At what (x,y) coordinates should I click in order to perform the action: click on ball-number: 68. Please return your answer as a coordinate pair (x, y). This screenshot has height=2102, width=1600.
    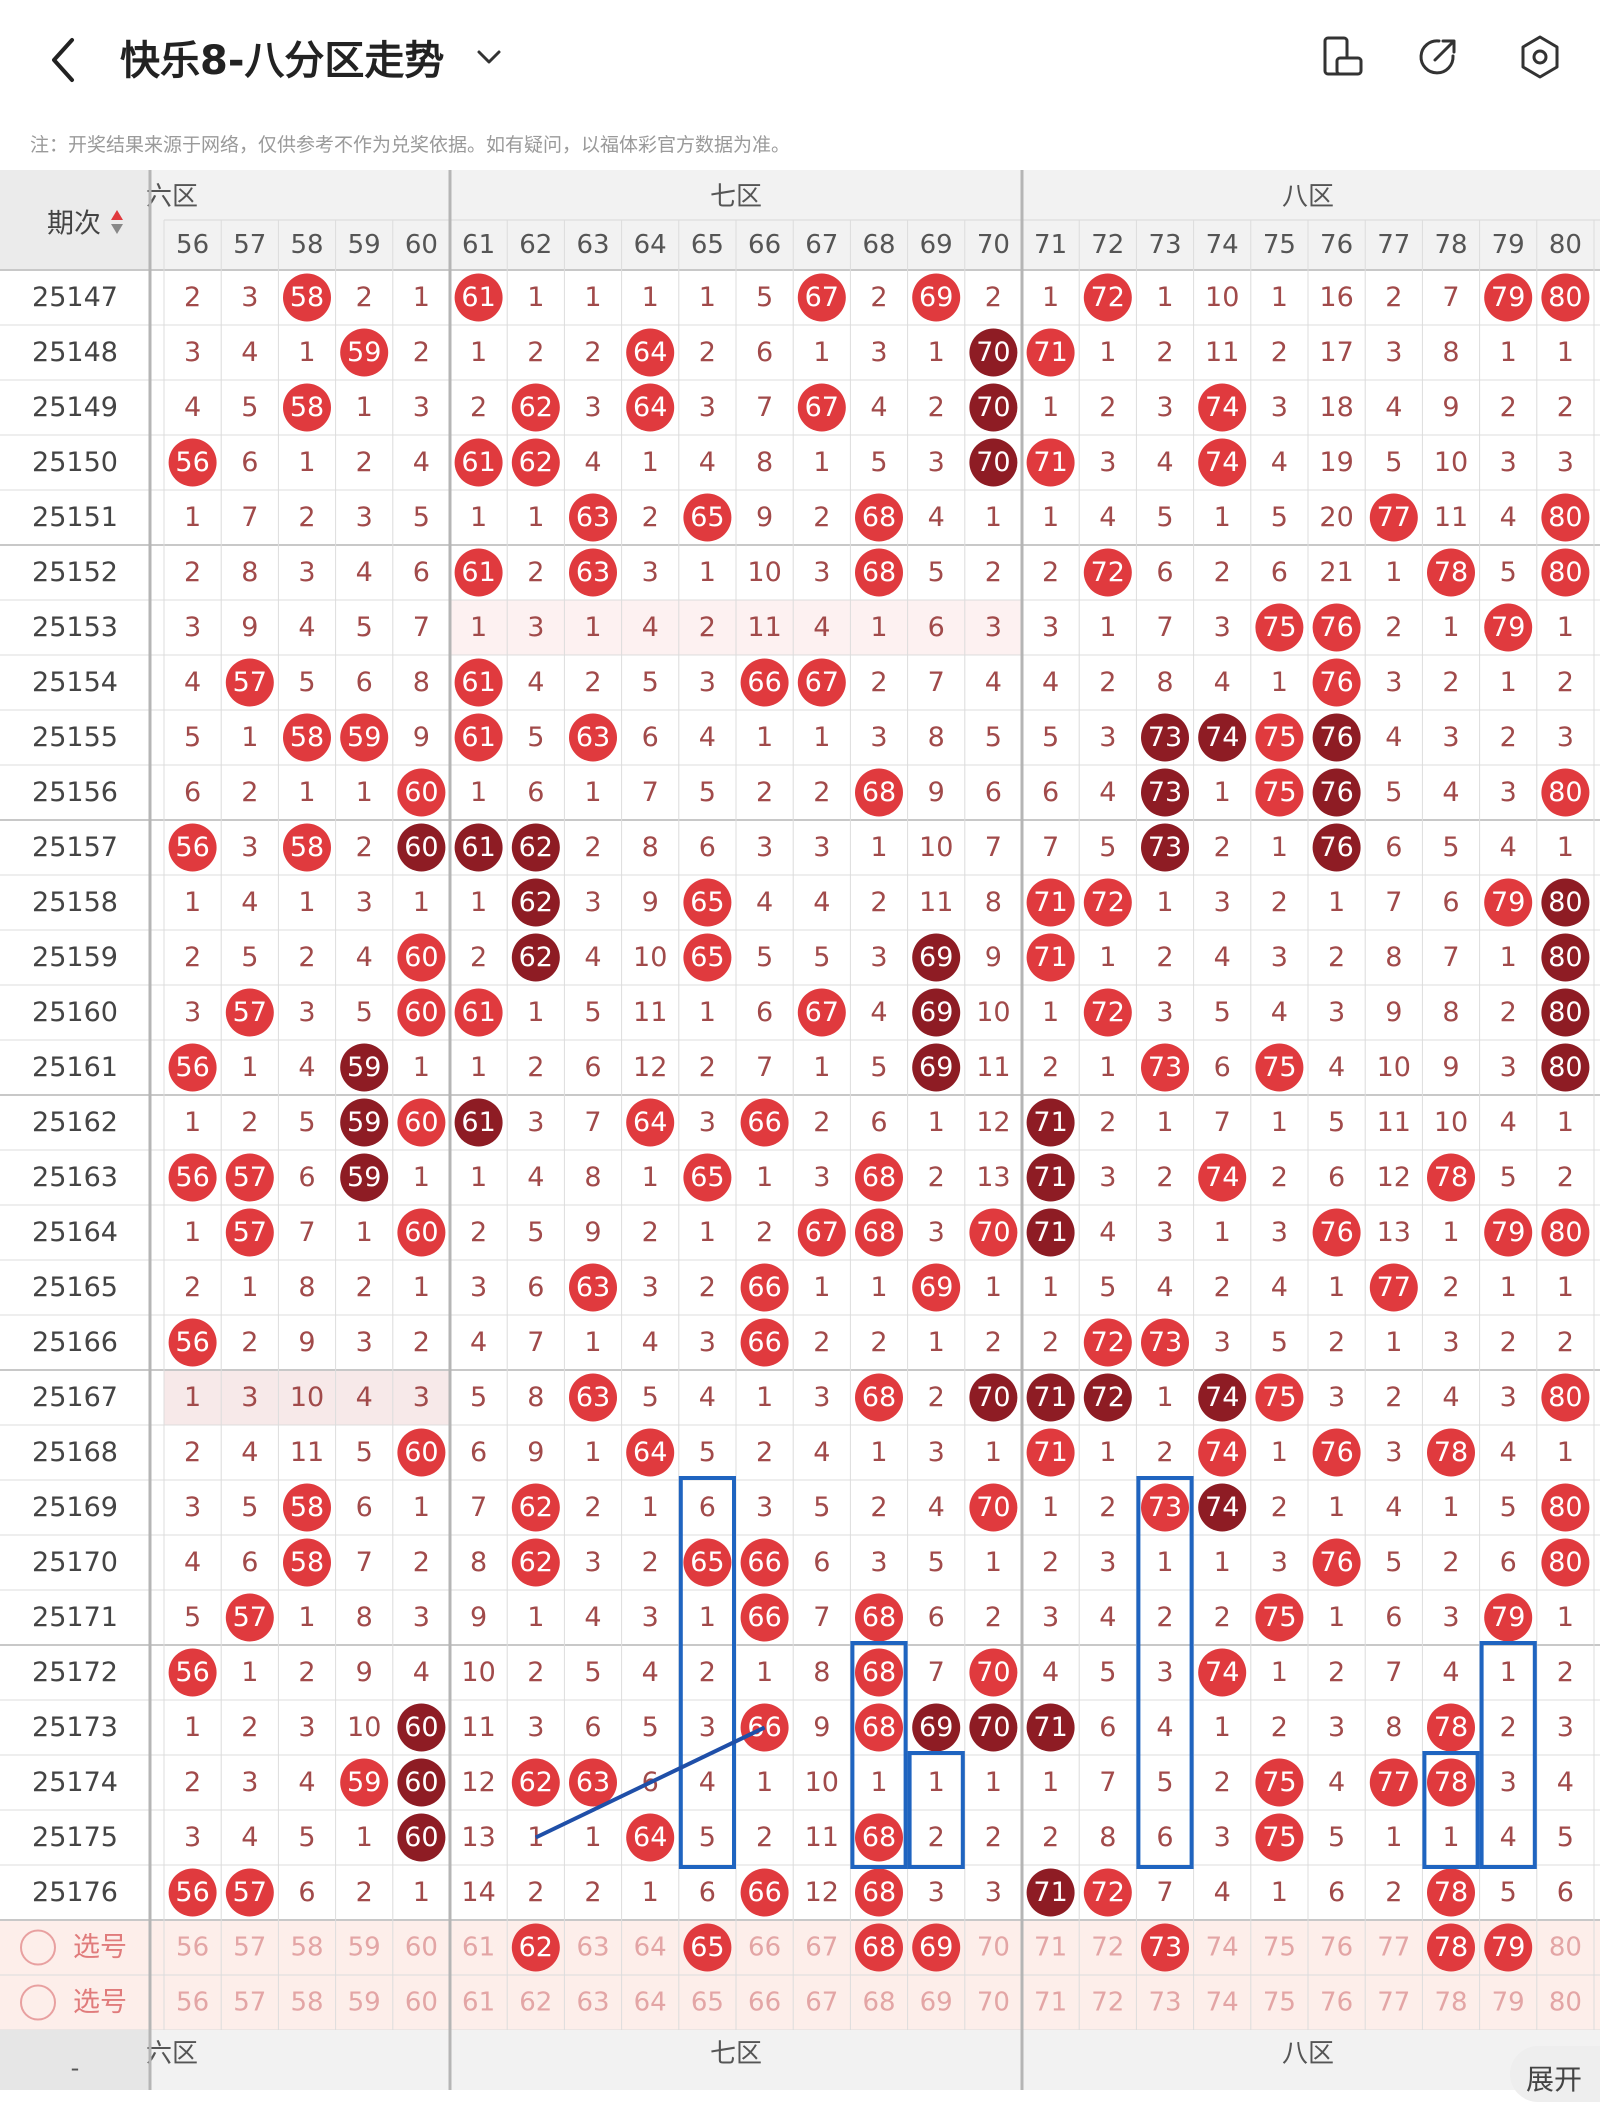
    Looking at the image, I should click on (879, 572).